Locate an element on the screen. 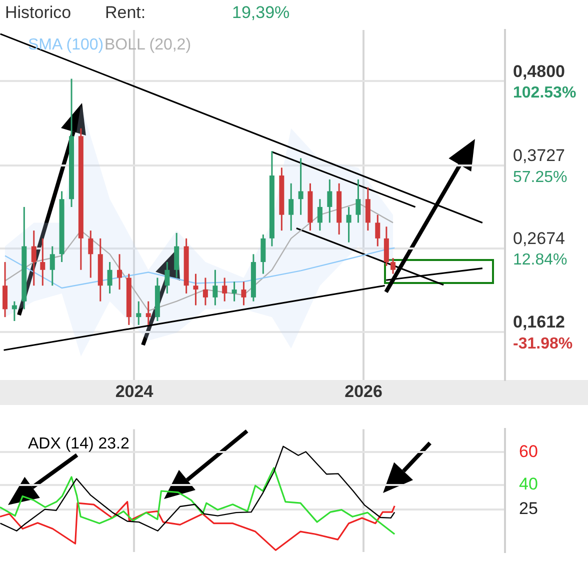 The image size is (588, 576). x-tick-label: 2026 is located at coordinates (363, 391).